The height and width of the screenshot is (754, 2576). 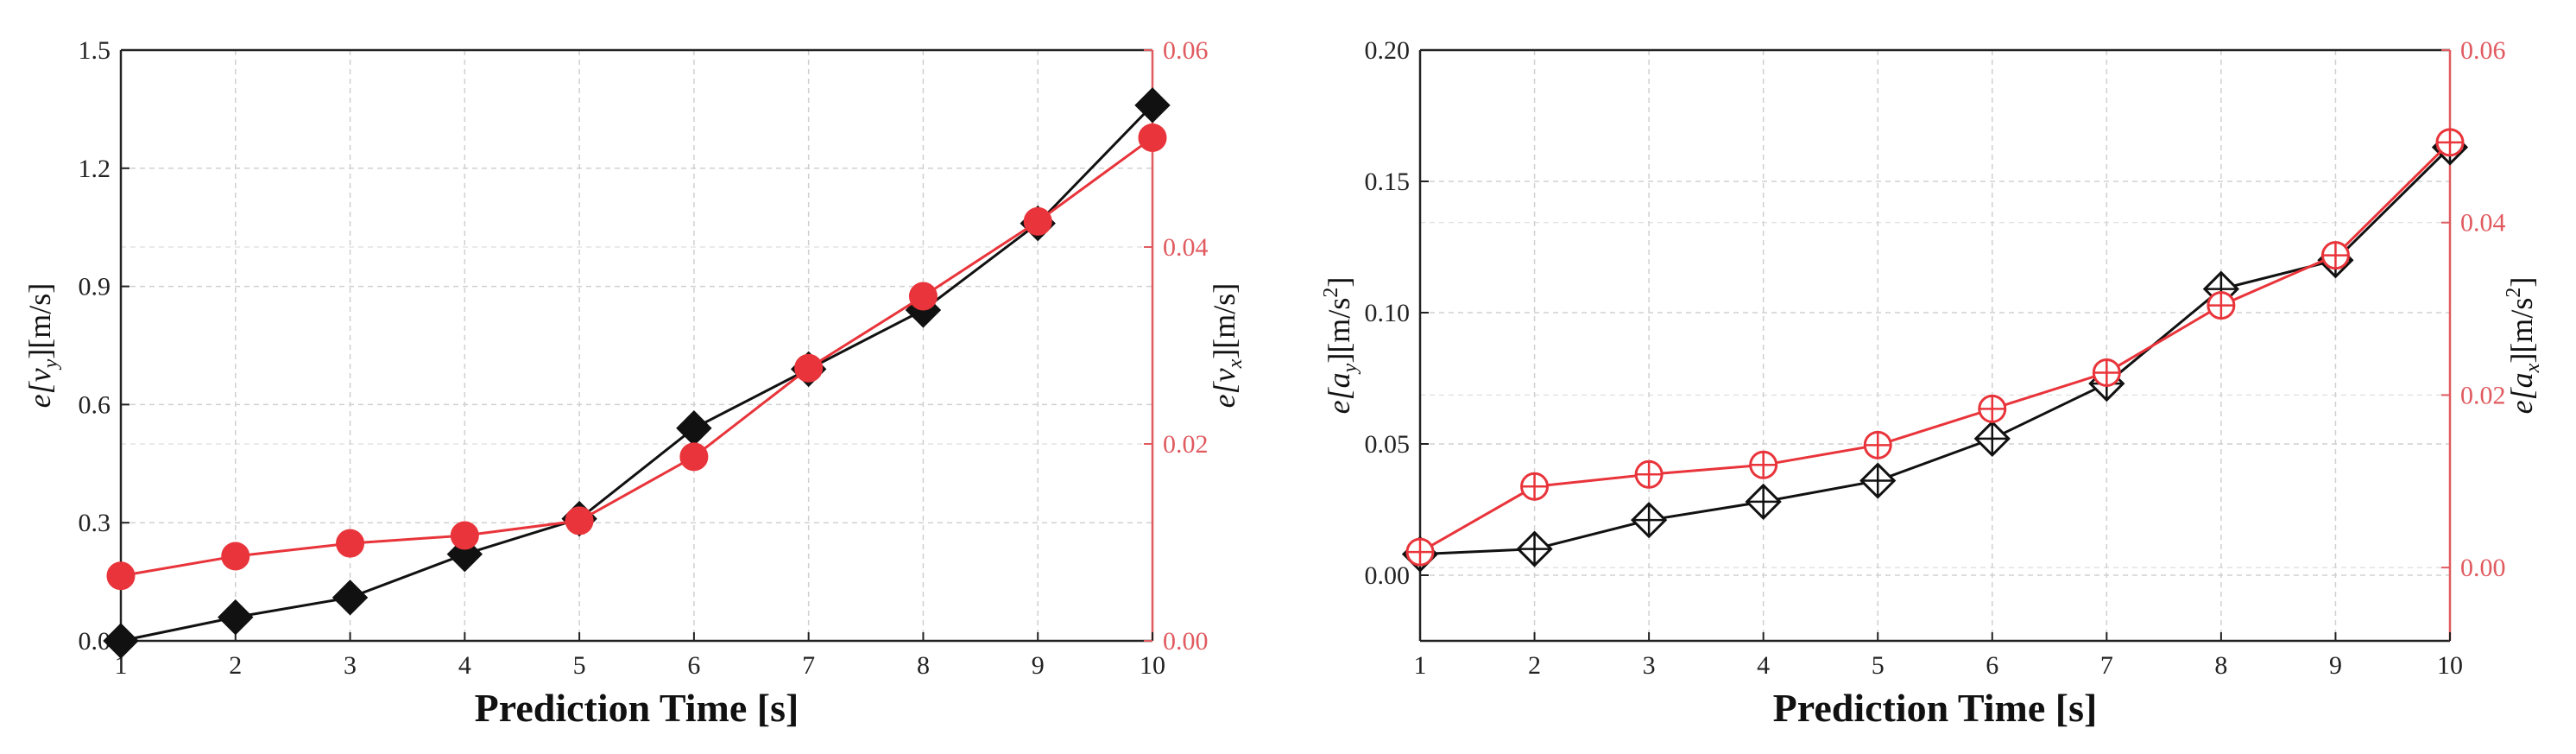 I want to click on label-part: v, so click(x=39, y=375).